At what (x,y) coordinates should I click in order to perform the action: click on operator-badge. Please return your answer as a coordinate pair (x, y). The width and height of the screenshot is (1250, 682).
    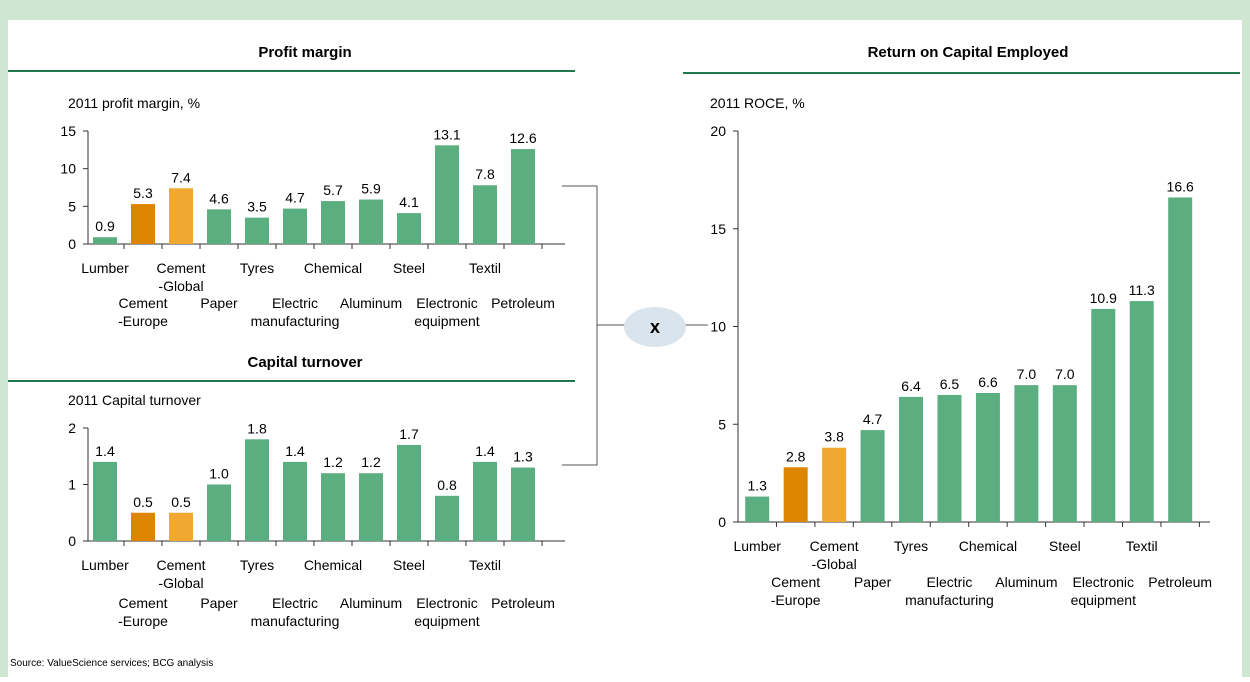
    Looking at the image, I should click on (655, 327).